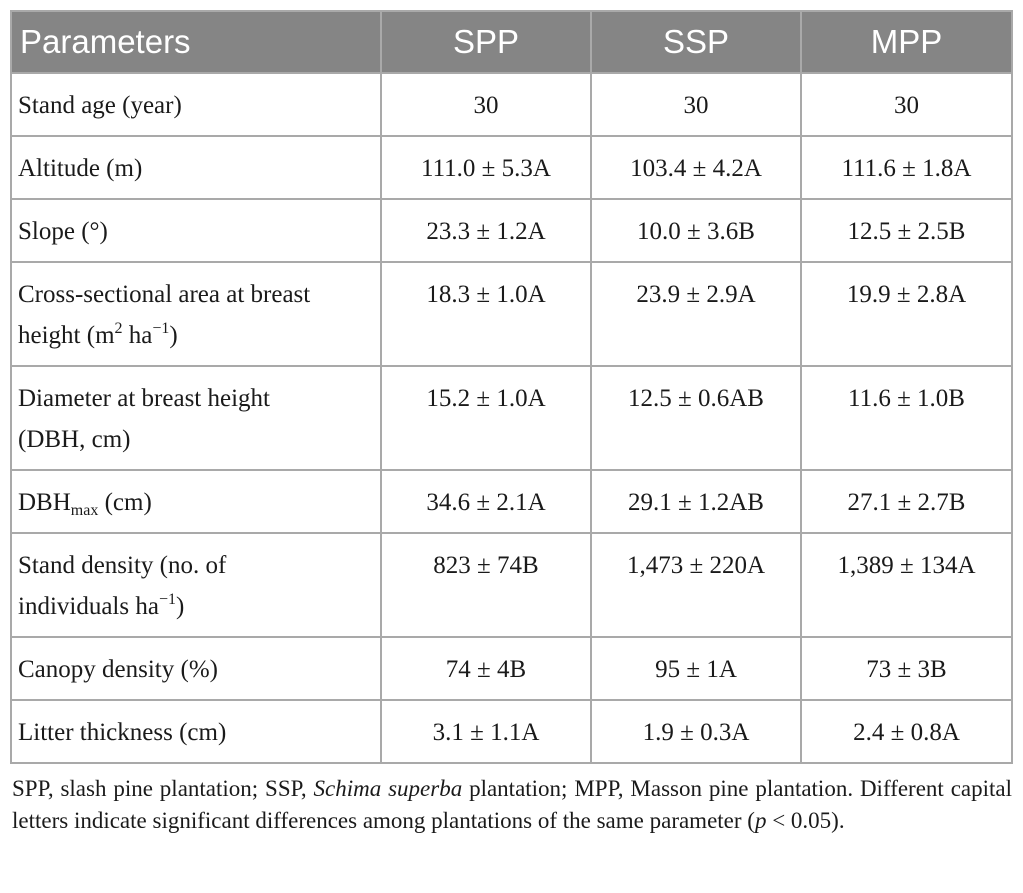 Image resolution: width=1023 pixels, height=893 pixels. Describe the element at coordinates (196, 230) in the screenshot. I see `row-label-slope: Slope (°)` at that location.